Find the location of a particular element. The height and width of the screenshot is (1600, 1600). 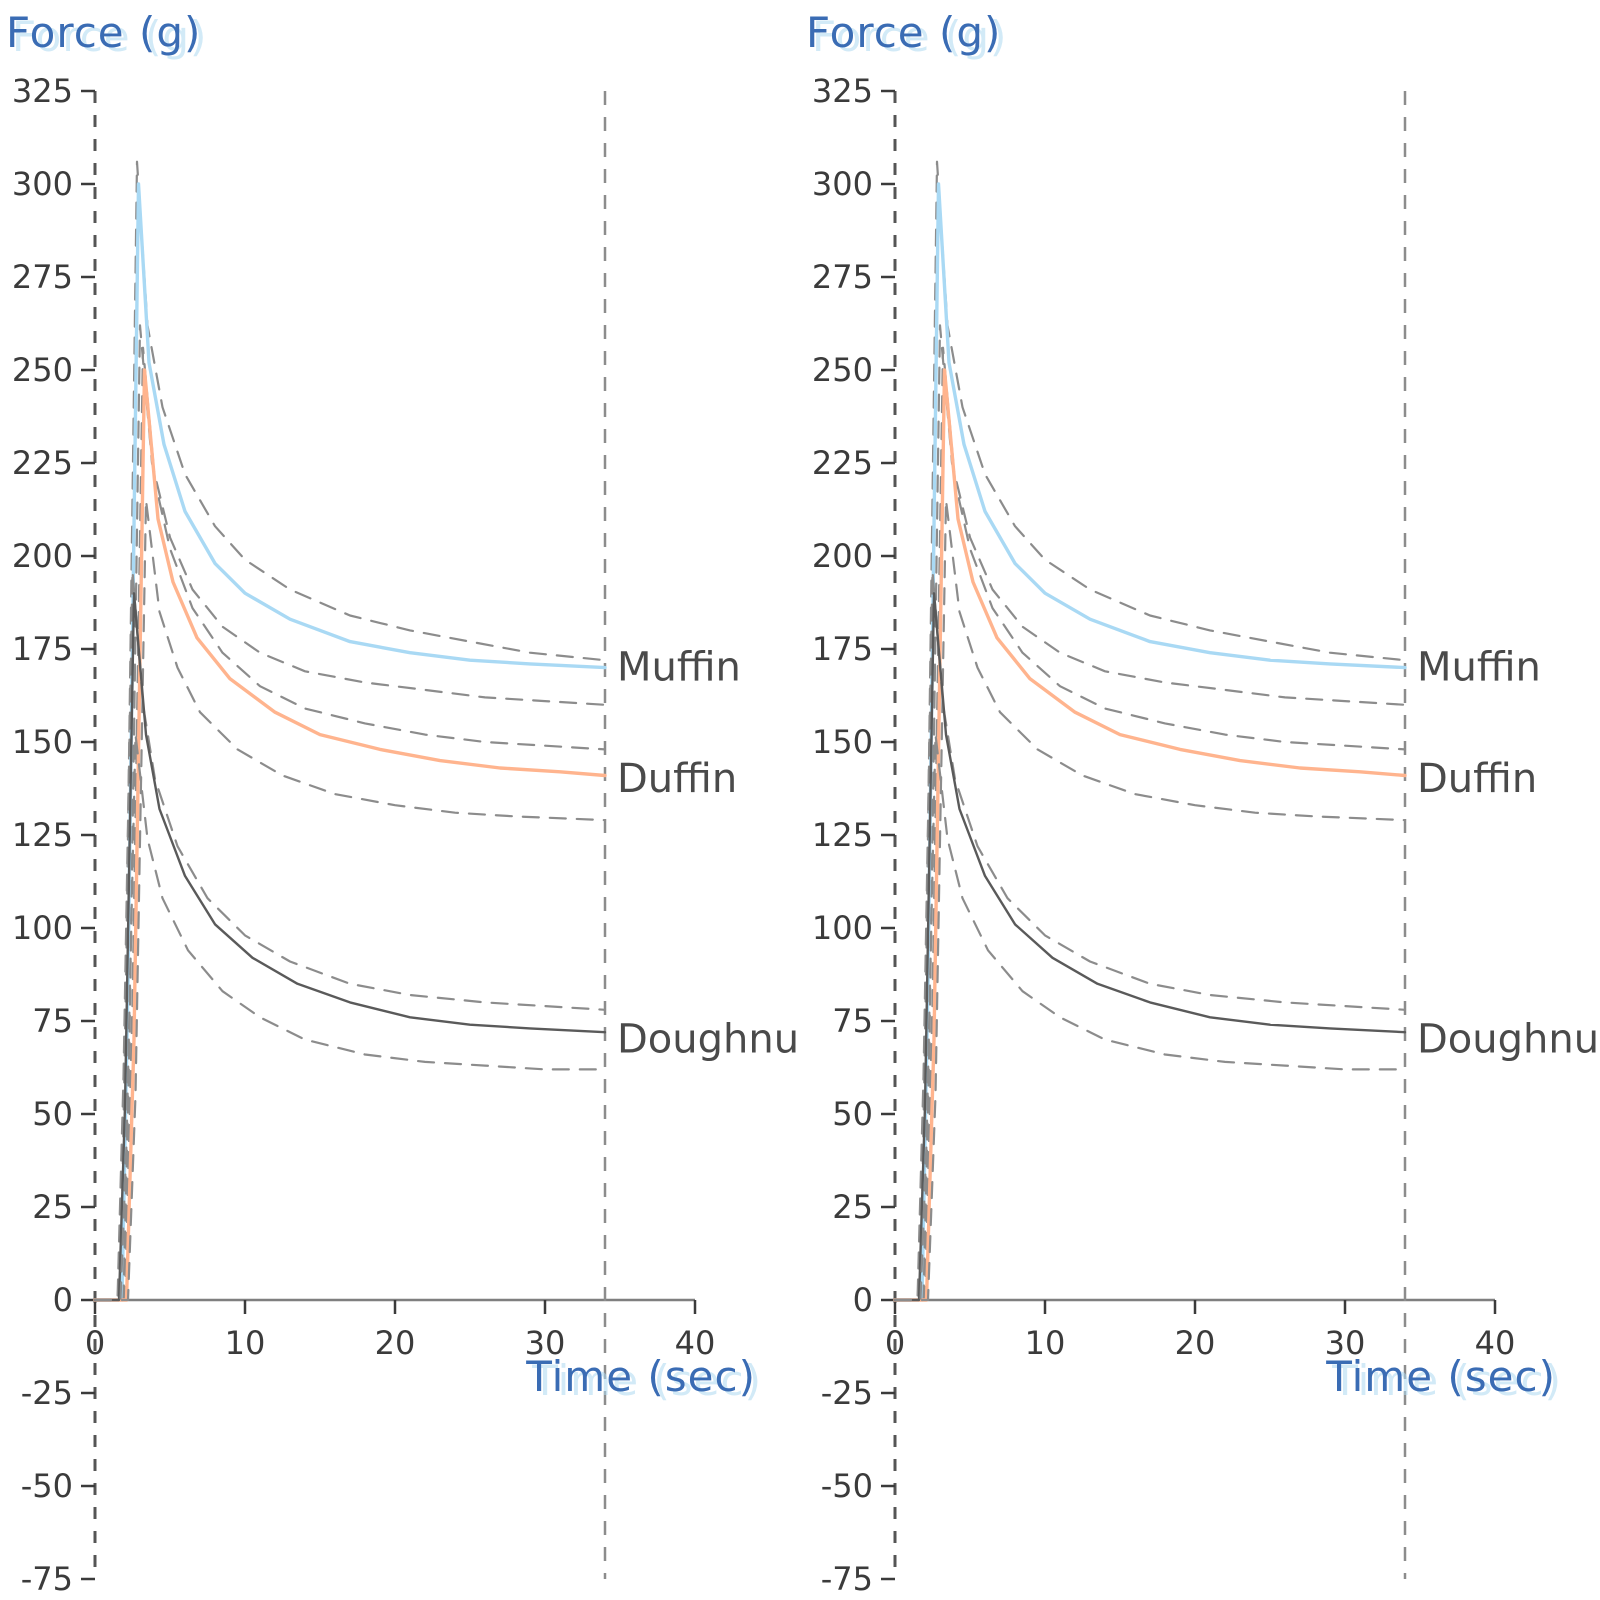

y-axis-title-left: Force (g) is located at coordinates (104, 32).